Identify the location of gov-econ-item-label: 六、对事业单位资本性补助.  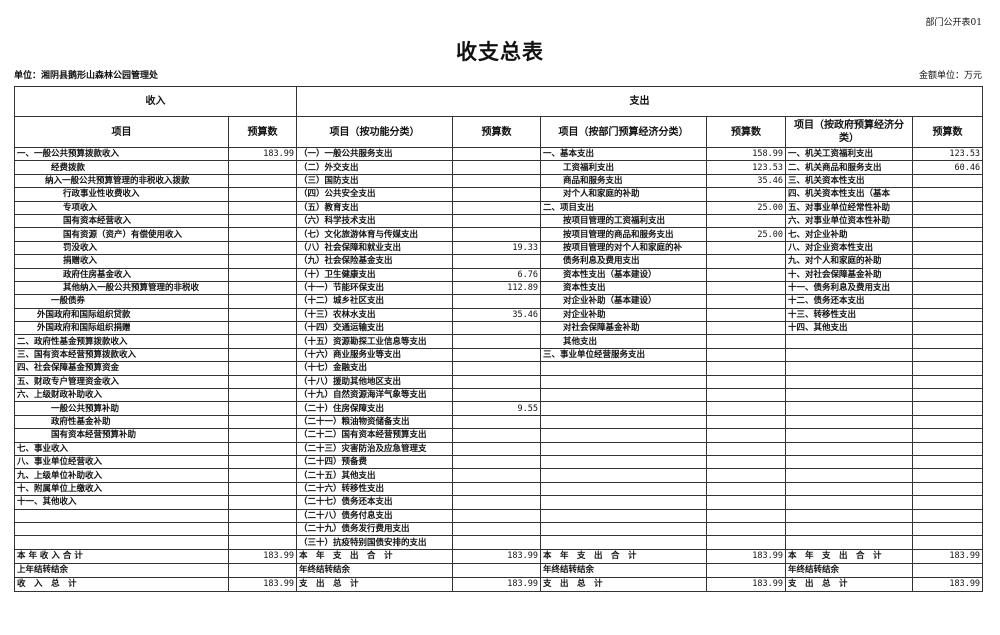
(849, 221).